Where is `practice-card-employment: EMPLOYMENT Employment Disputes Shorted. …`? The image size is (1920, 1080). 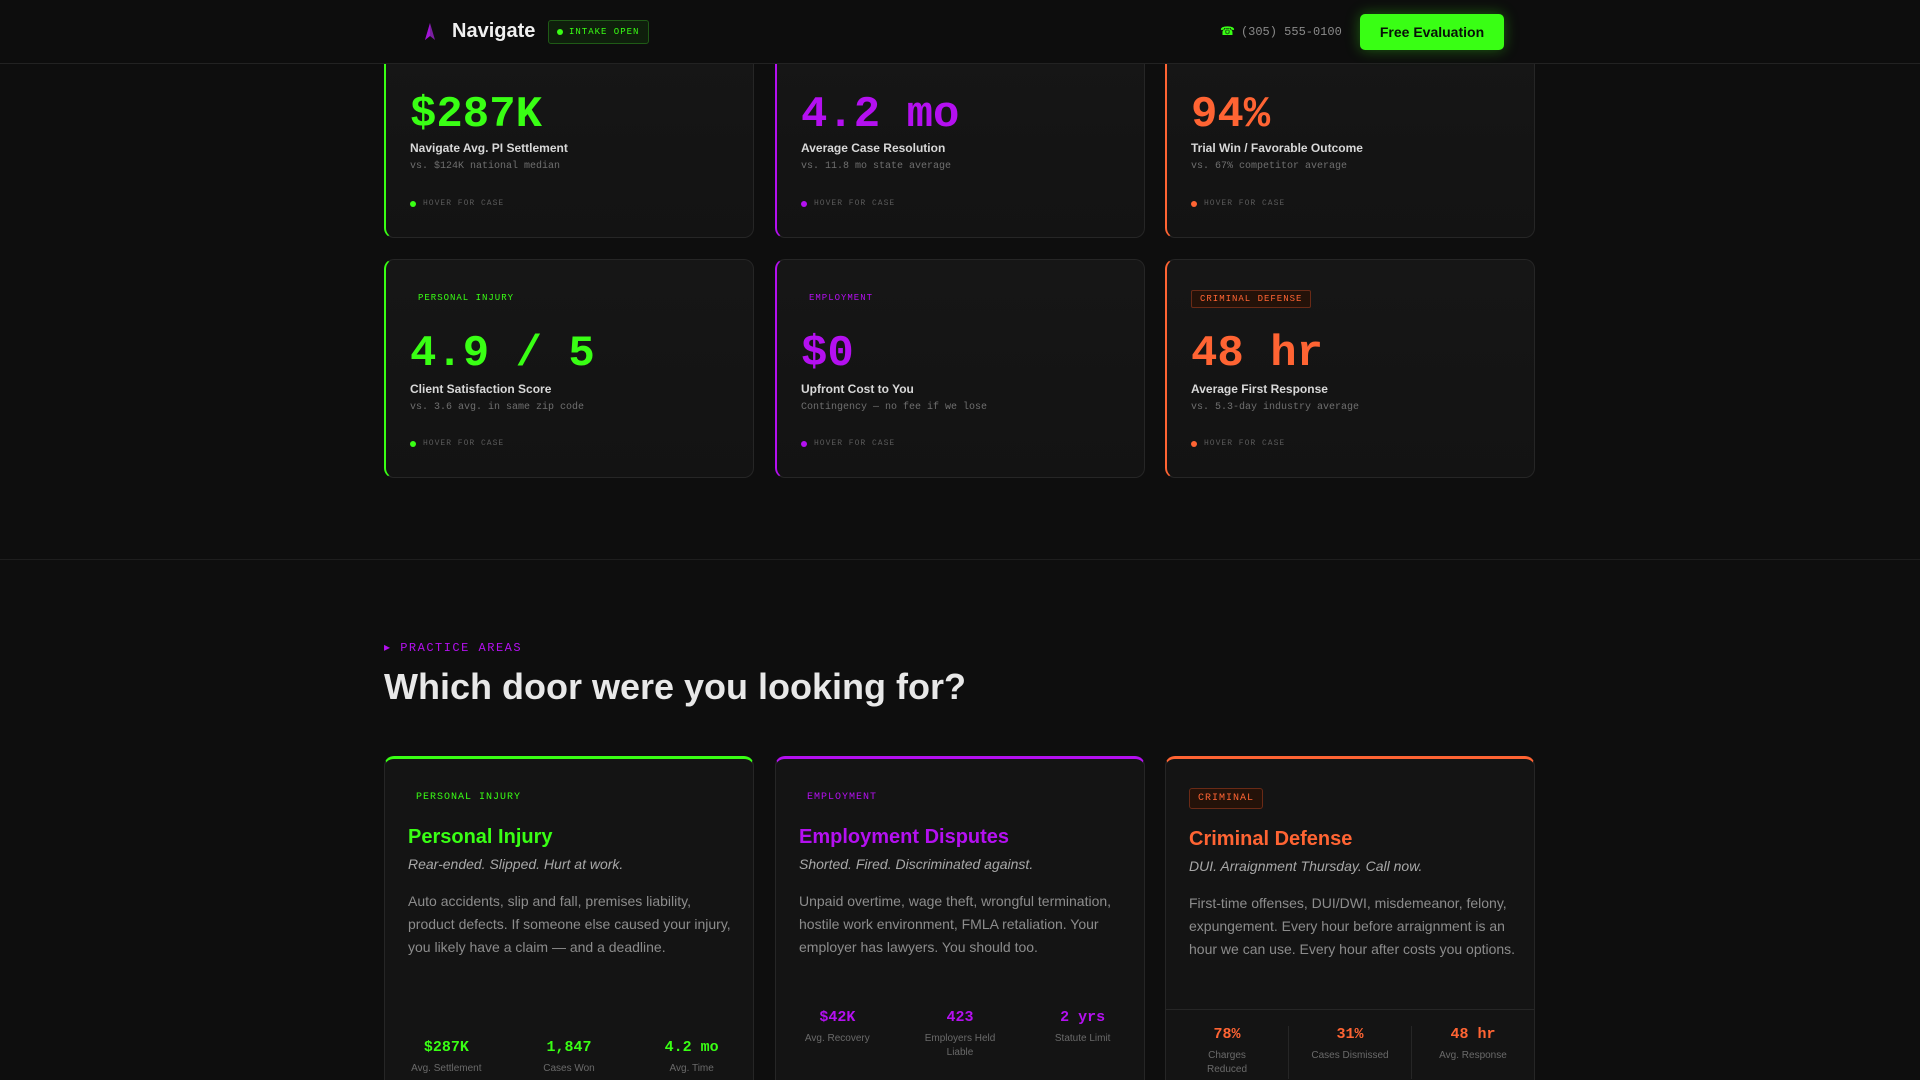
practice-card-employment: EMPLOYMENT Employment Disputes Shorted. … is located at coordinates (960, 918).